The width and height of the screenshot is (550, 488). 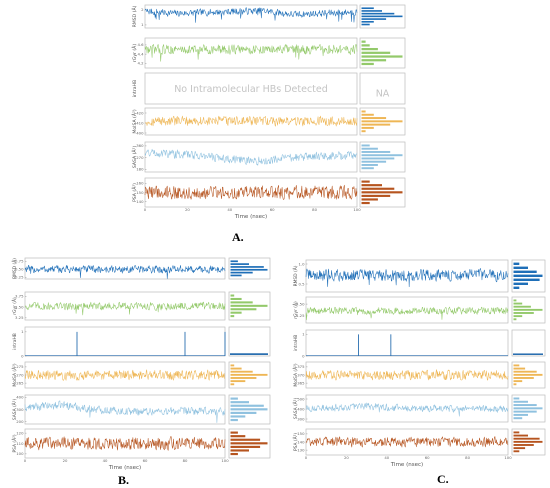 I want to click on psa-ytick-label: 100, so click(x=20, y=453).